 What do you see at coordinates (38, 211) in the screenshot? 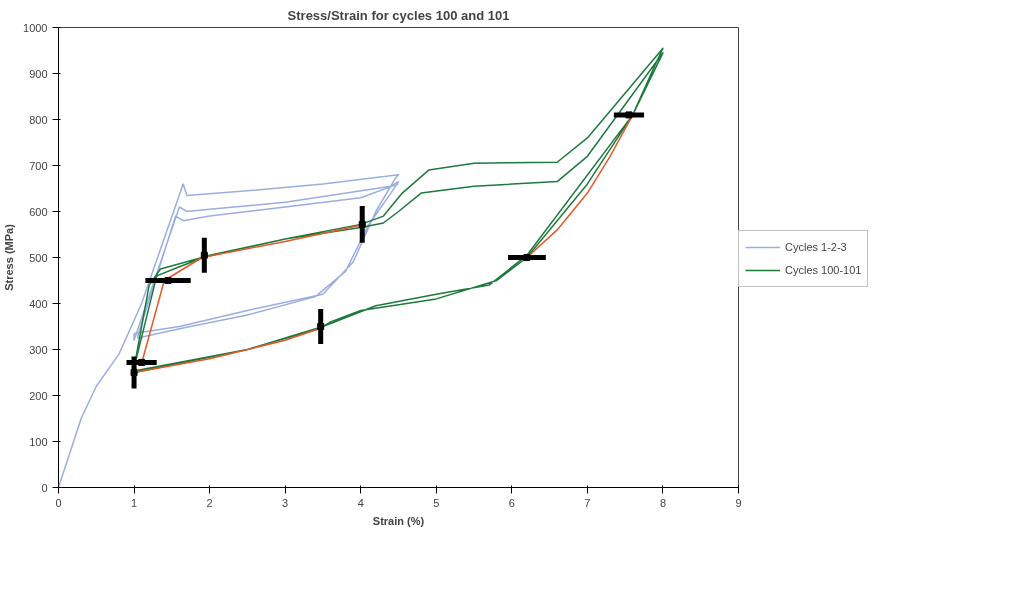
I see `y-tick-label: 600` at bounding box center [38, 211].